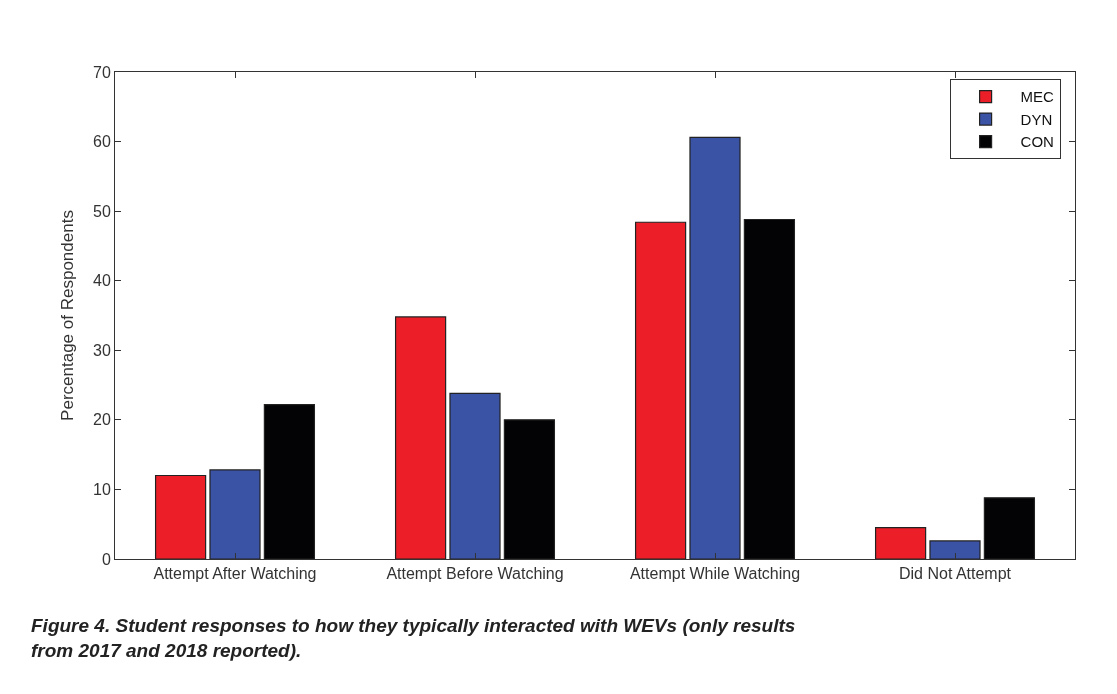 Image resolution: width=1117 pixels, height=694 pixels. I want to click on x-tick-label: Did Not Attempt, so click(955, 574).